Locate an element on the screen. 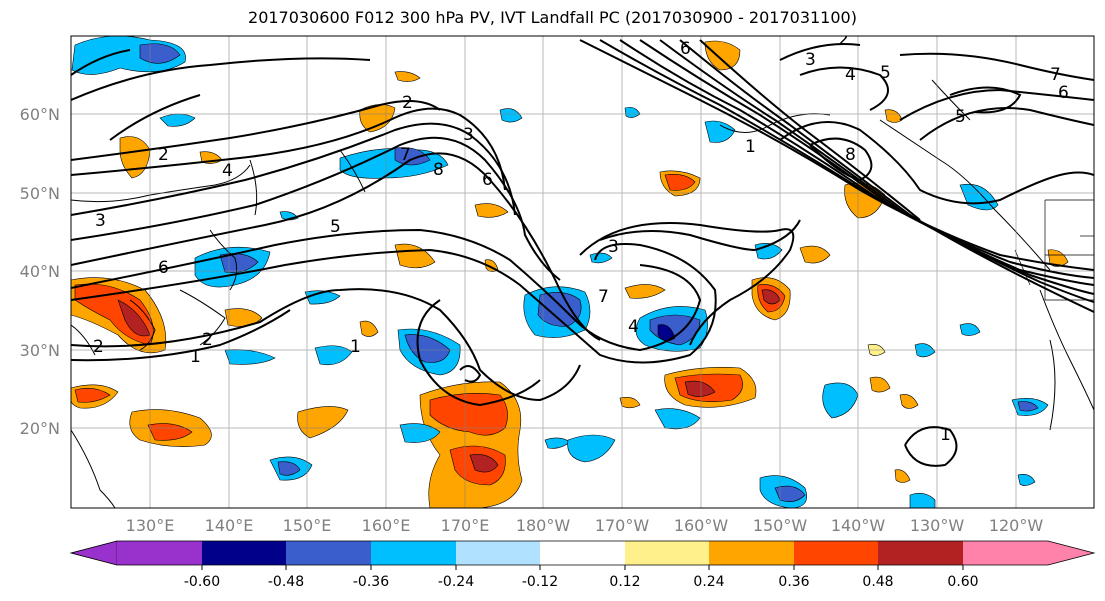 The width and height of the screenshot is (1105, 601). lon-label: 130°W is located at coordinates (937, 525).